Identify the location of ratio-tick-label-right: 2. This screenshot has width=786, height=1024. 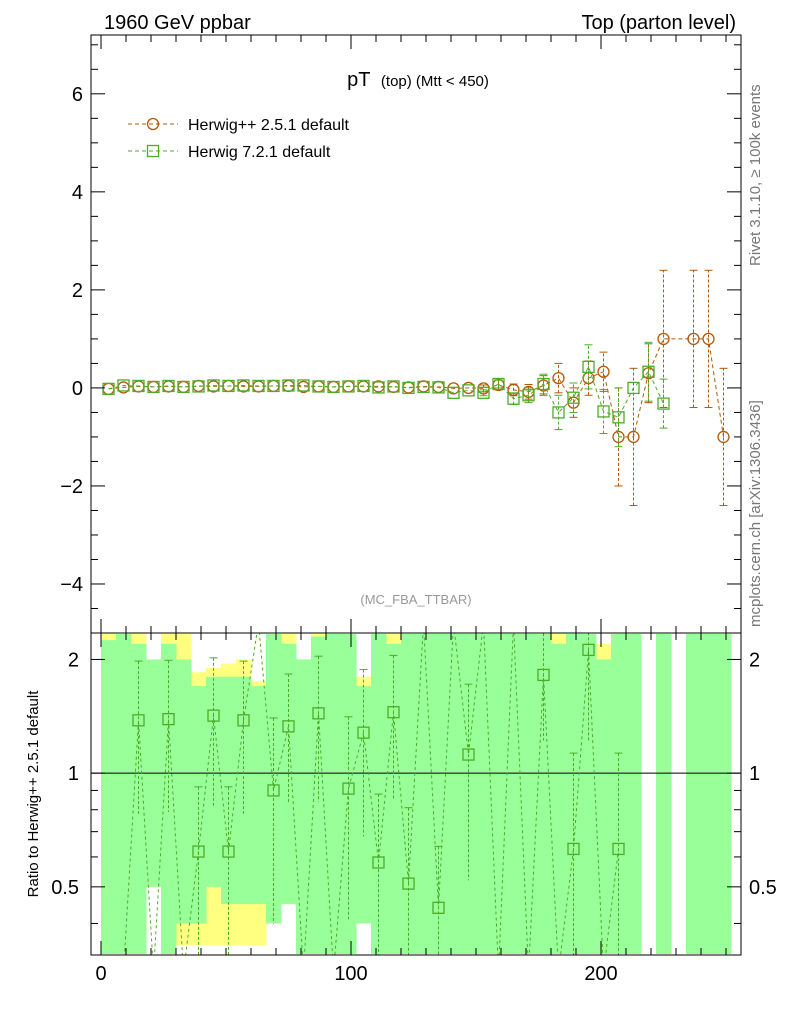
(754, 660).